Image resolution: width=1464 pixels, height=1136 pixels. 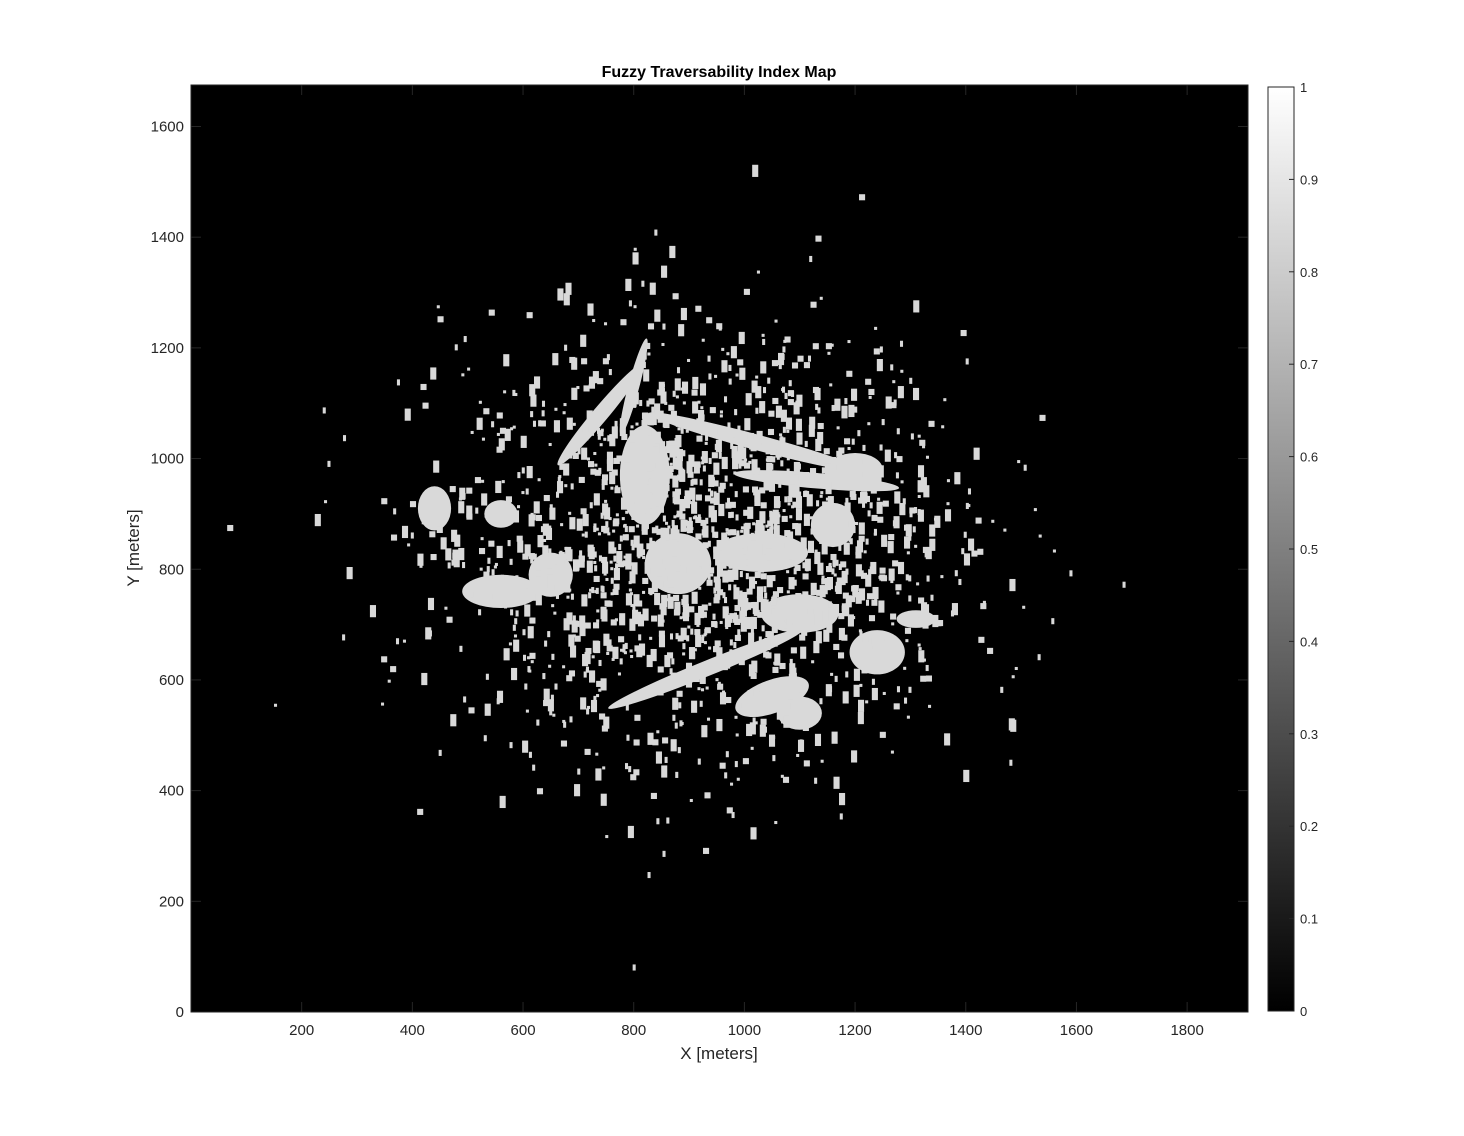 What do you see at coordinates (171, 569) in the screenshot?
I see `y-tick-label: 800` at bounding box center [171, 569].